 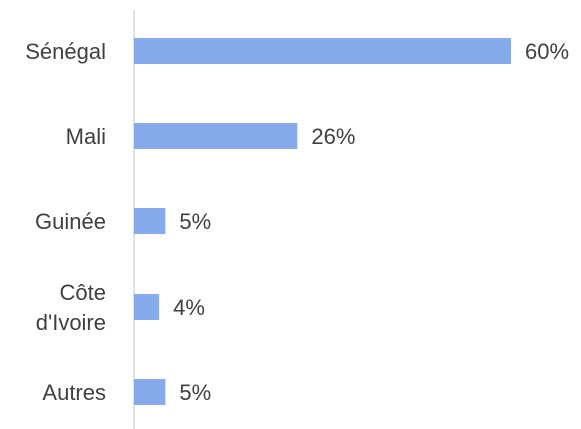 What do you see at coordinates (189, 307) in the screenshot?
I see `value-label-4: 4%` at bounding box center [189, 307].